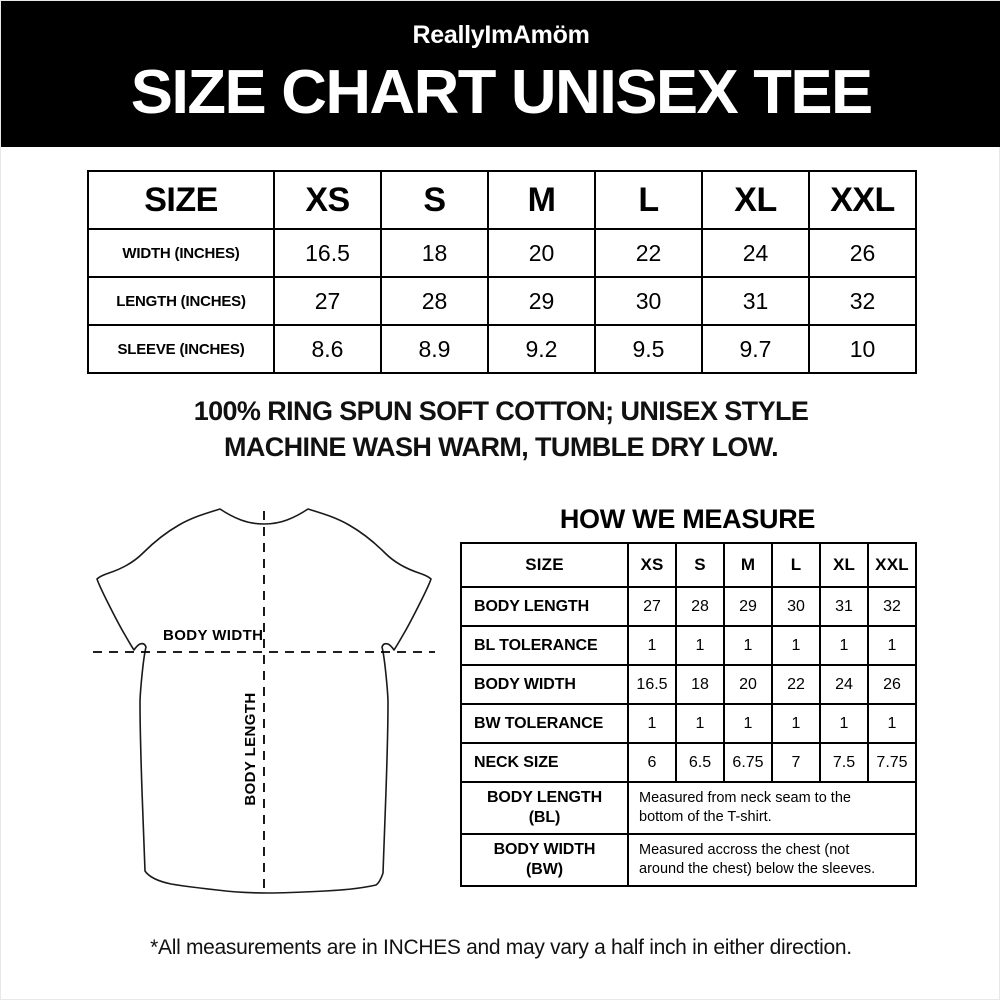  Describe the element at coordinates (327, 253) in the screenshot. I see `size-table-cell: 16.5` at that location.